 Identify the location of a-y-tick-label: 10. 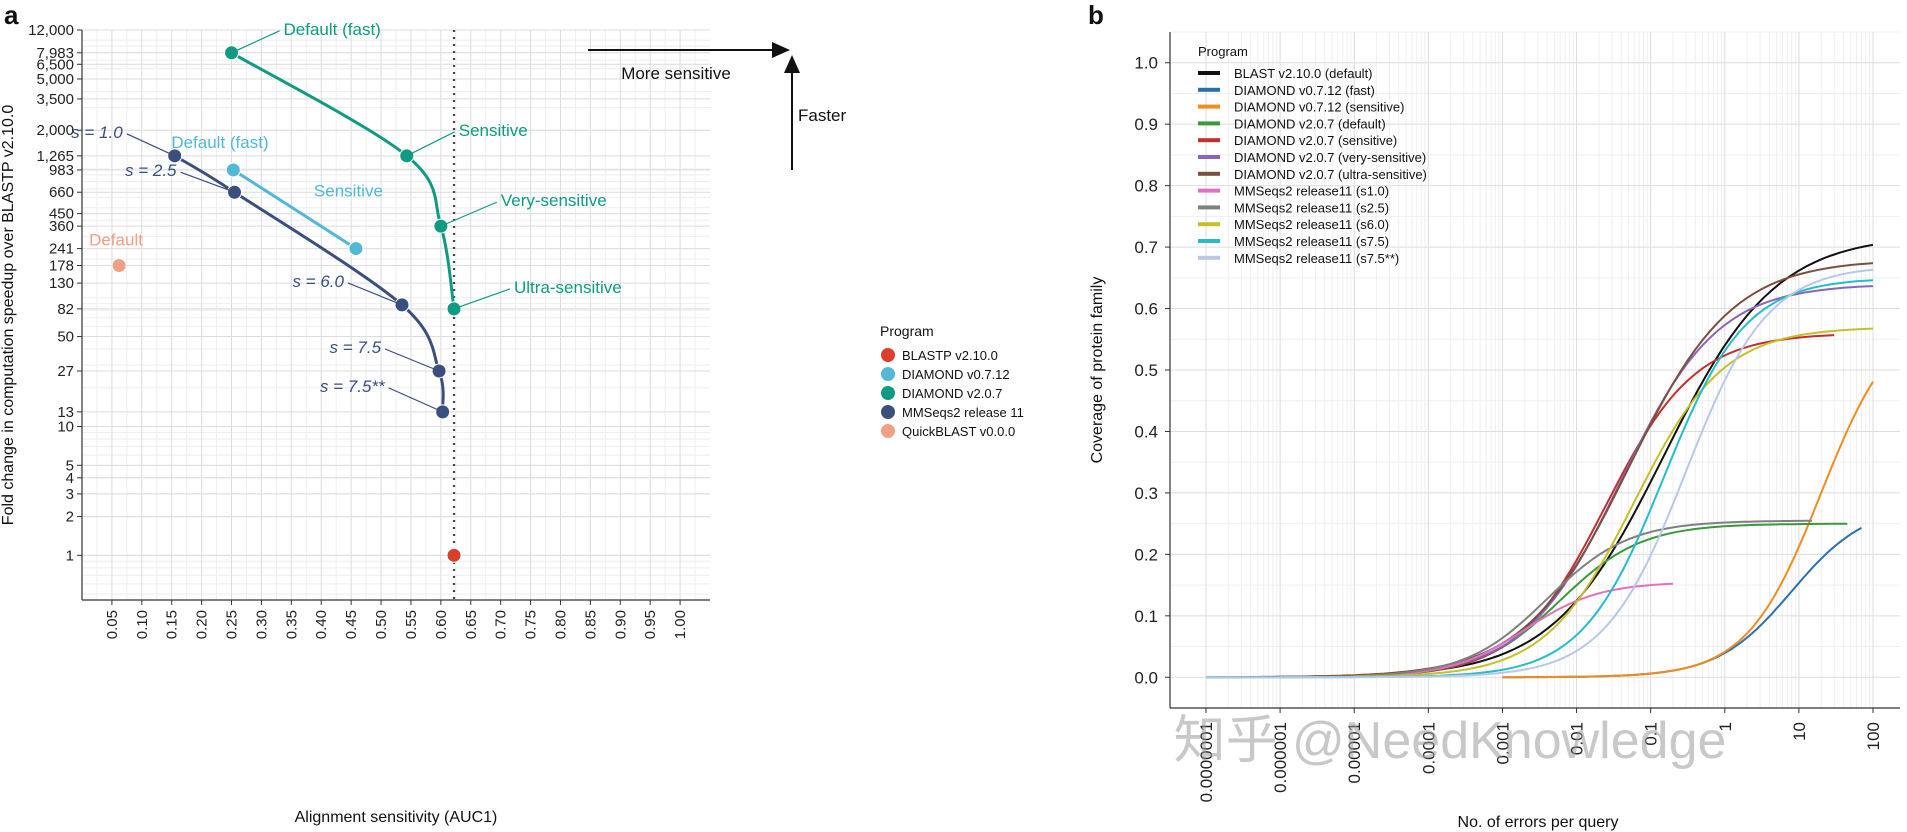
(65, 427).